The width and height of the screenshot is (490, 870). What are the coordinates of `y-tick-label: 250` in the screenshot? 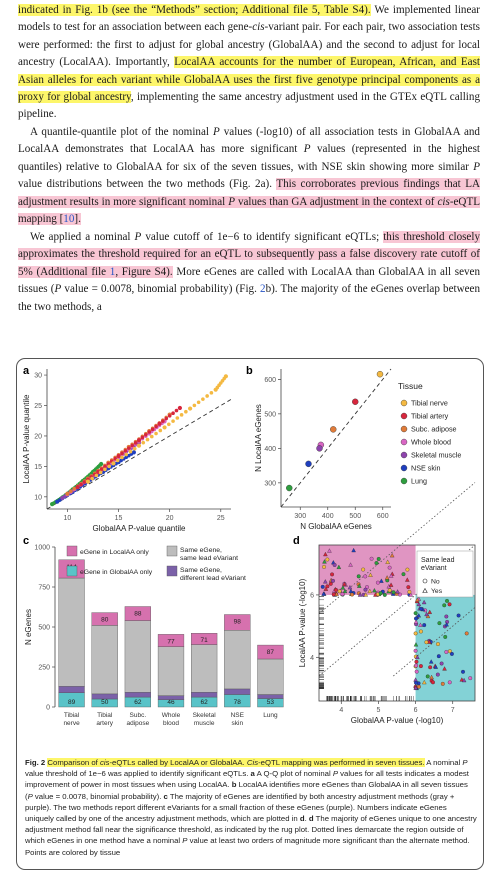 It's located at (44, 668).